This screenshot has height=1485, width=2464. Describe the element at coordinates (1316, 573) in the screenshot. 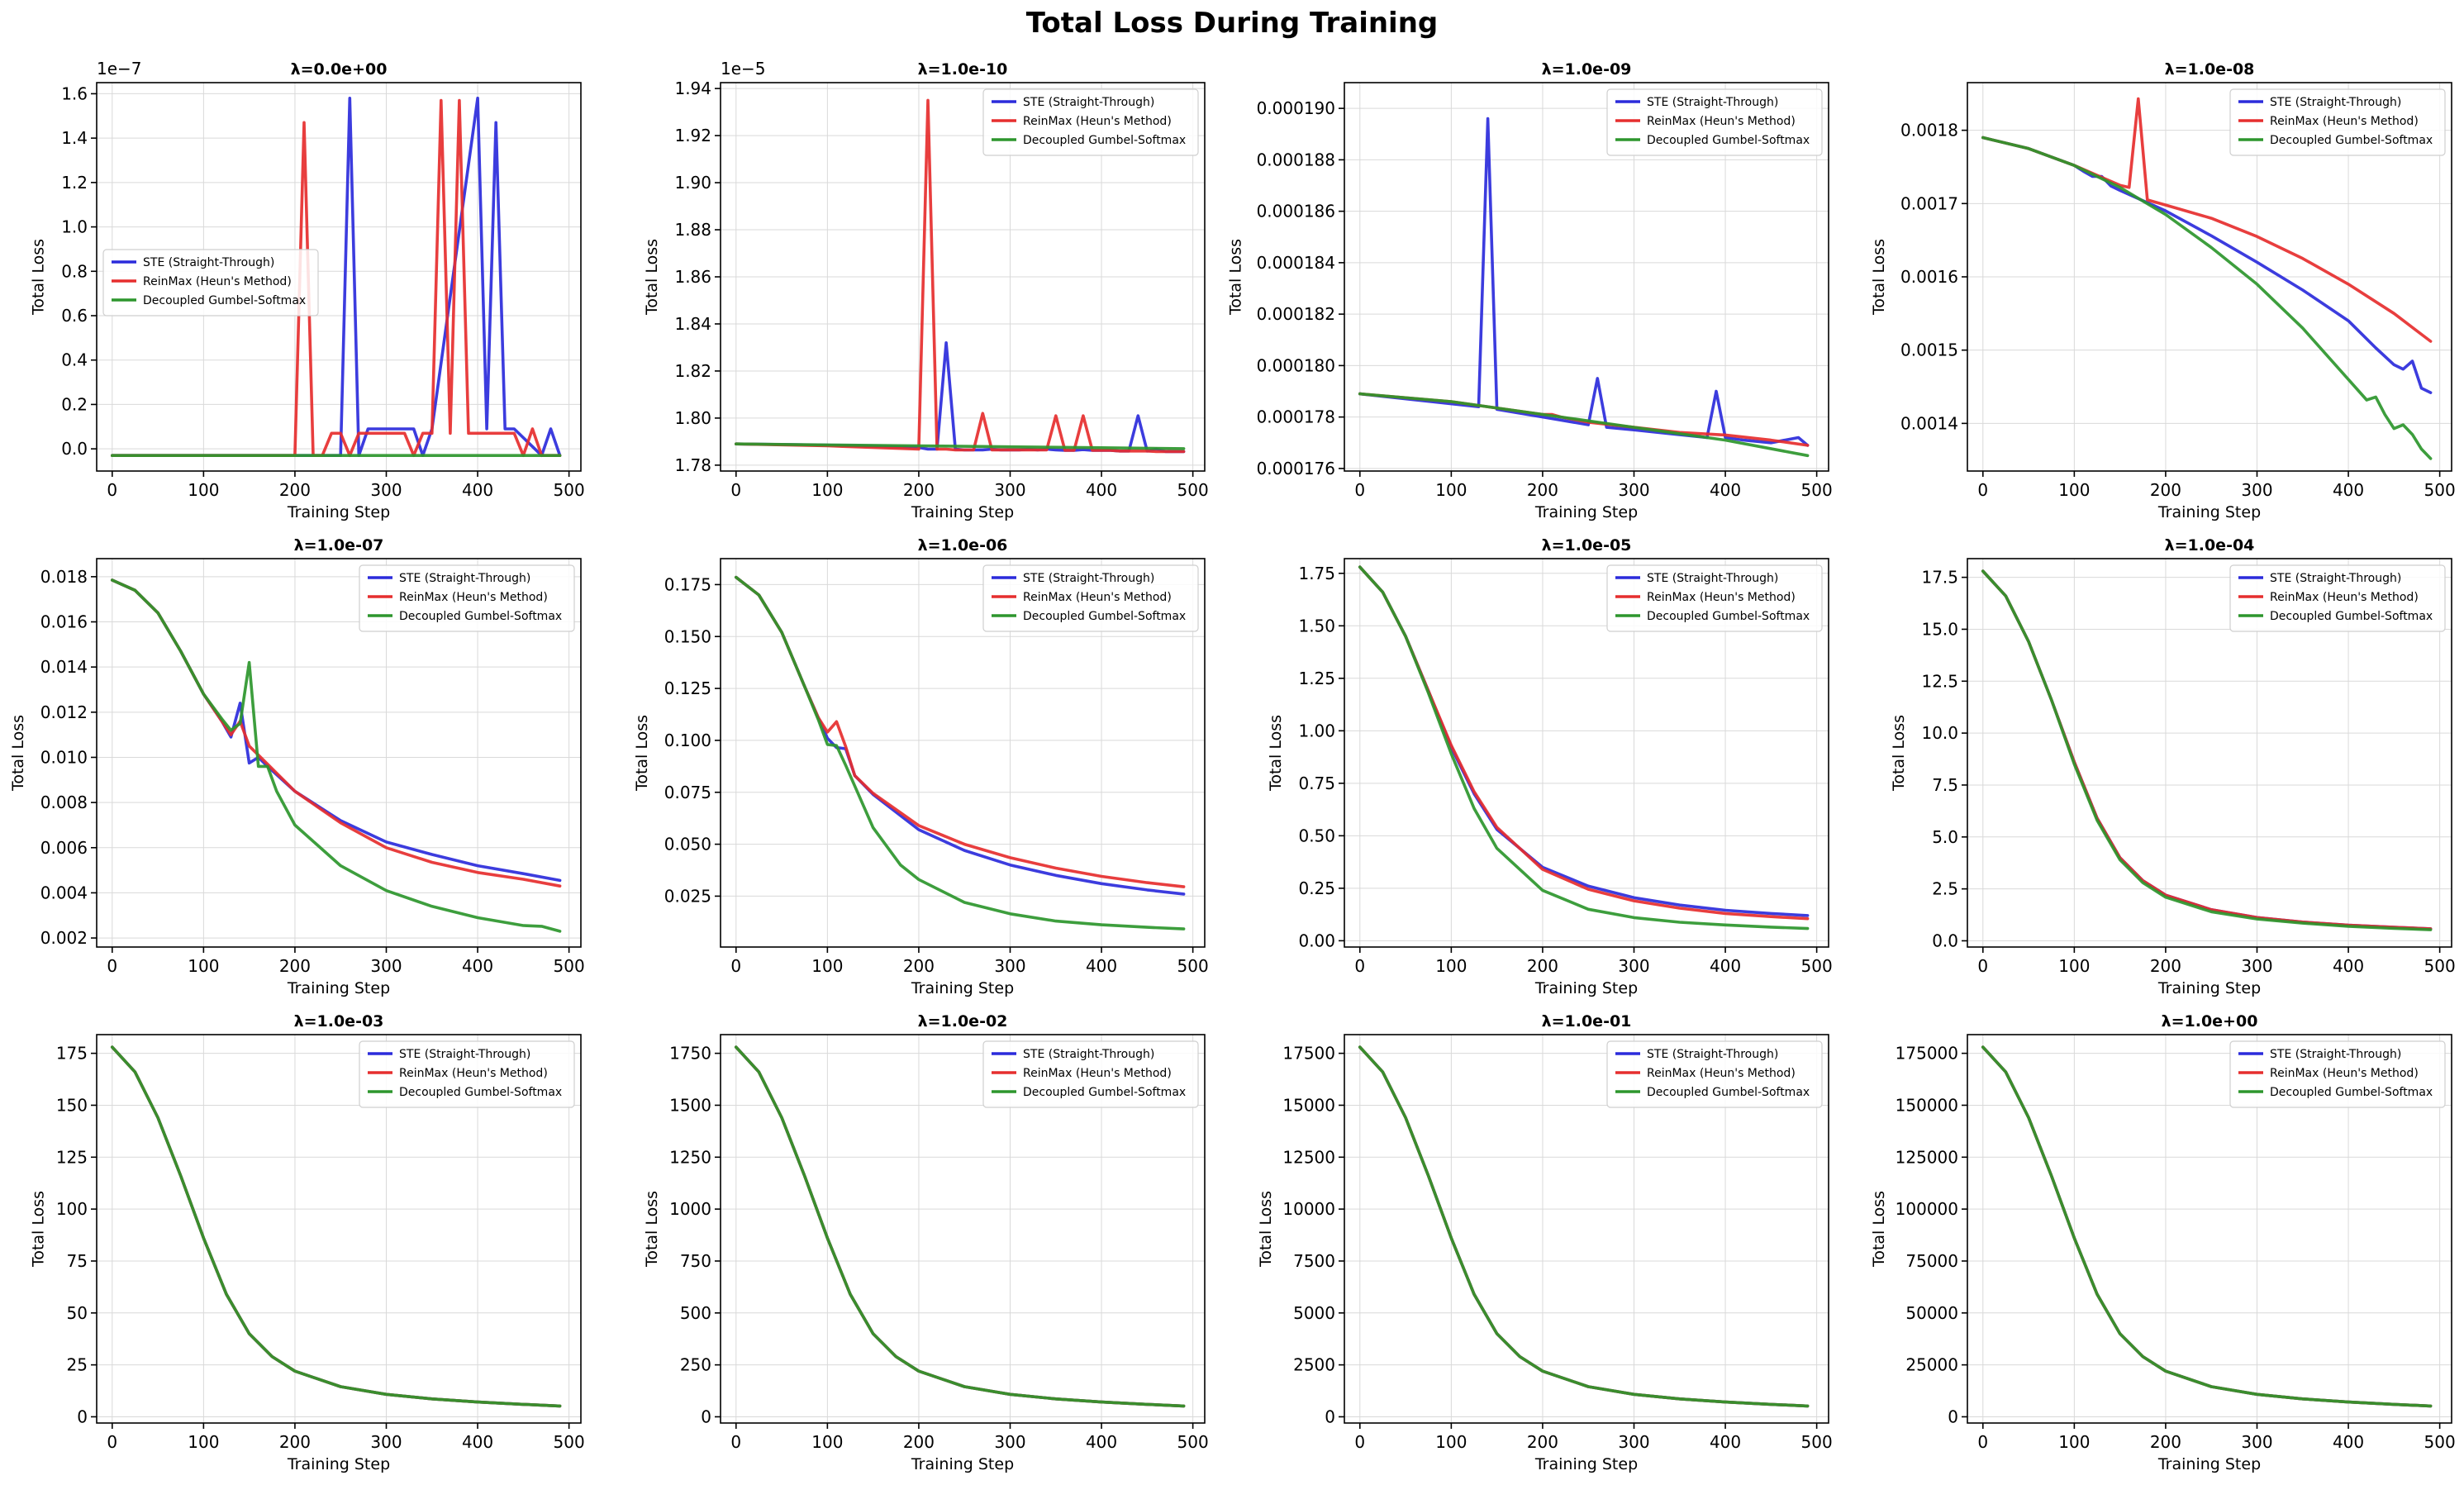

I see `y-tick-label: 1.75` at that location.